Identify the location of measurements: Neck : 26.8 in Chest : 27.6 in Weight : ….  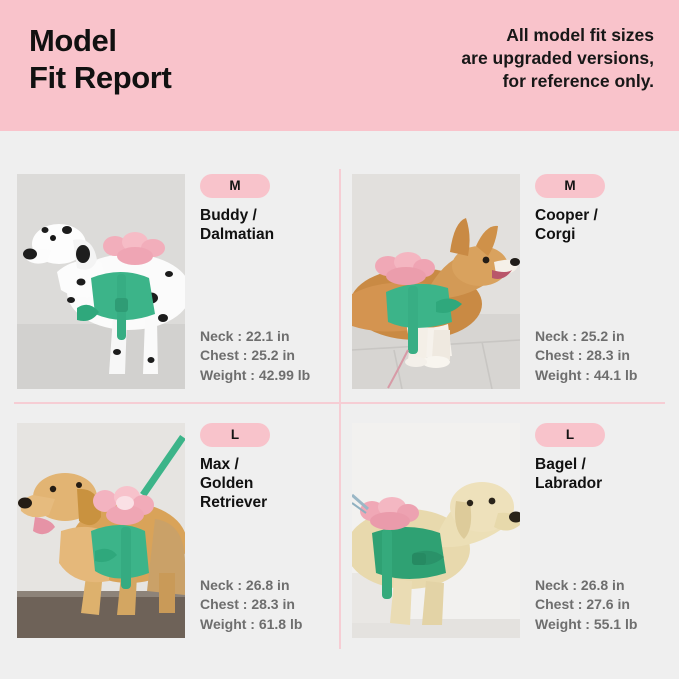
(586, 605).